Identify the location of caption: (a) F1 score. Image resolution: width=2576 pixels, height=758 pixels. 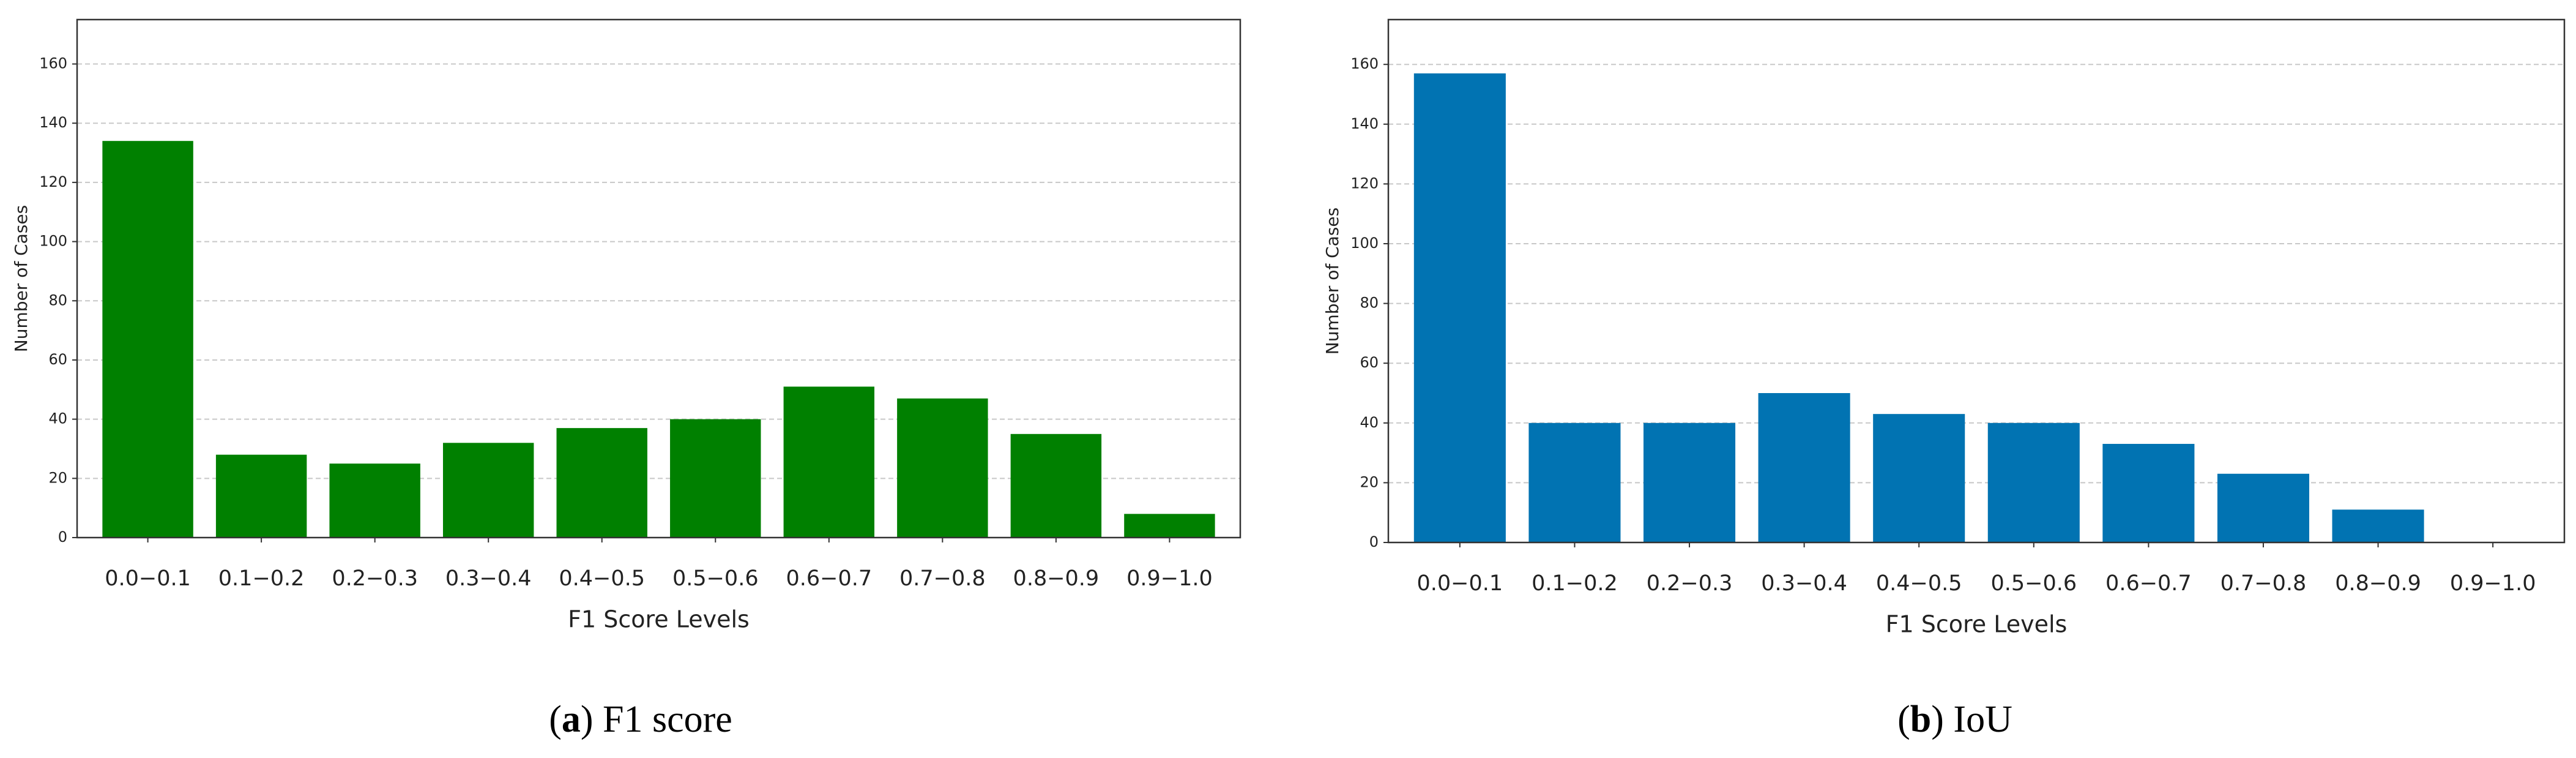
(641, 719).